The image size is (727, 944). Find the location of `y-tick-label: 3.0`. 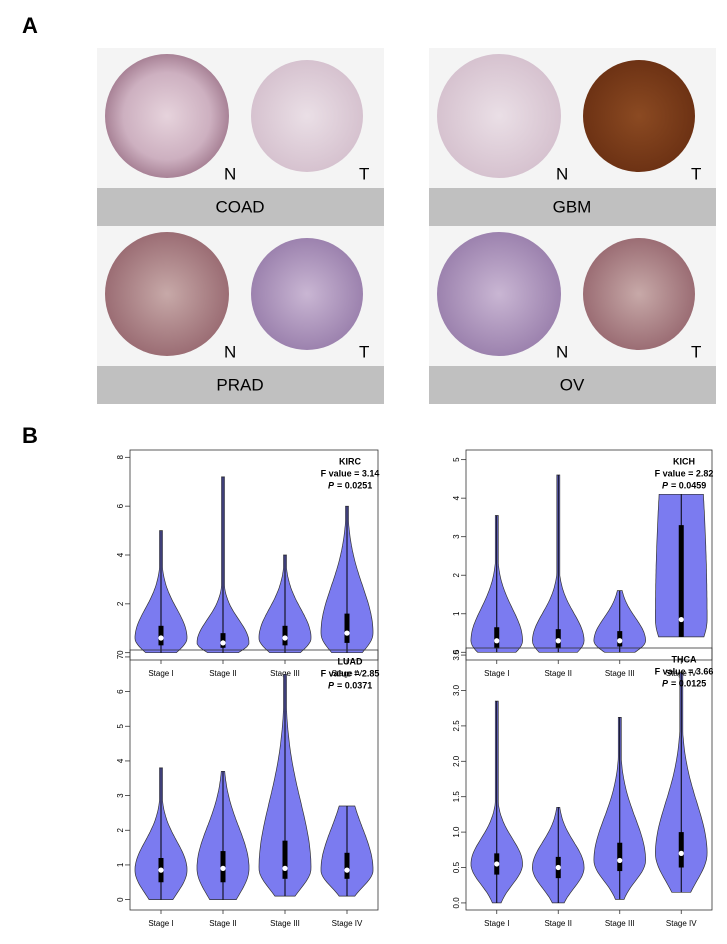

y-tick-label: 3.0 is located at coordinates (456, 690).